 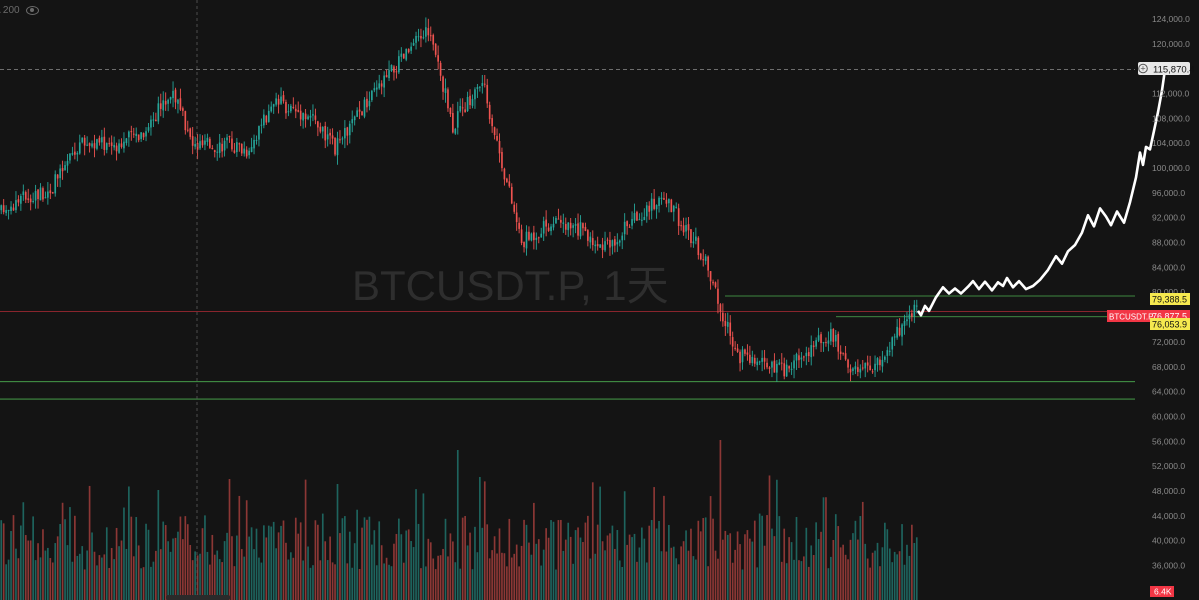 I want to click on indicator-legend: A 200, so click(x=19, y=10).